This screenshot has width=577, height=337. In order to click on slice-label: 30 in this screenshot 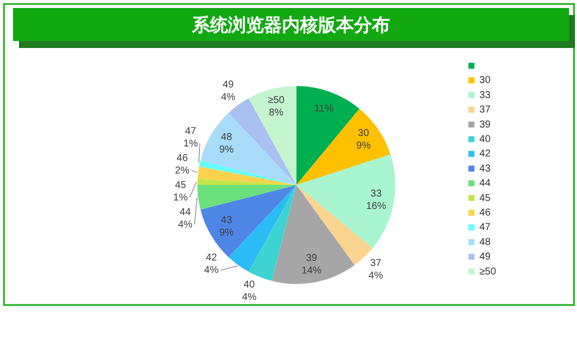, I will do `click(364, 133)`.